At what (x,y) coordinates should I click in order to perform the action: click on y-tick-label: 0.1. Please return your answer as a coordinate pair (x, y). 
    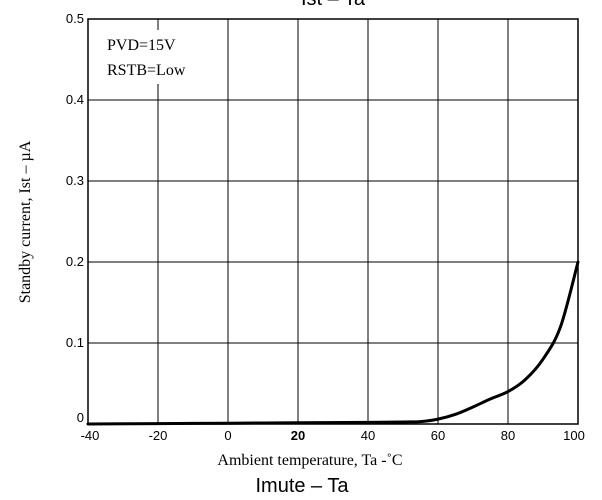
    Looking at the image, I should click on (75, 342).